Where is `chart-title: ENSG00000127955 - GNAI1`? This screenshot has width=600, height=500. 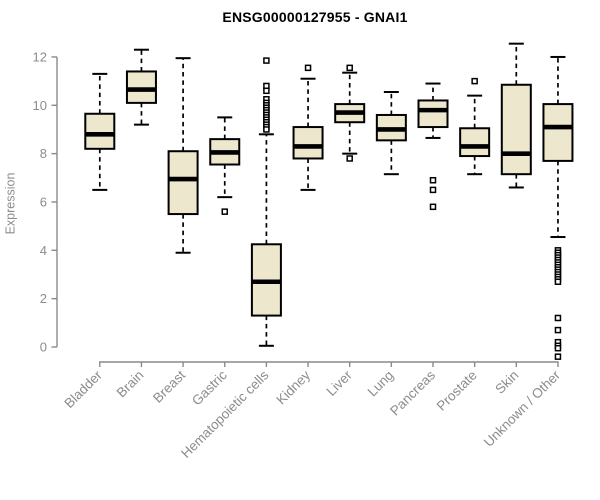 chart-title: ENSG00000127955 - GNAI1 is located at coordinates (315, 17).